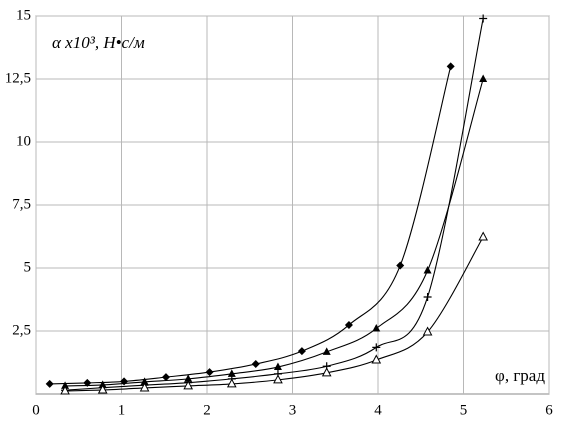 The height and width of the screenshot is (433, 569). What do you see at coordinates (520, 375) in the screenshot?
I see `x-axis-label: φ, град` at bounding box center [520, 375].